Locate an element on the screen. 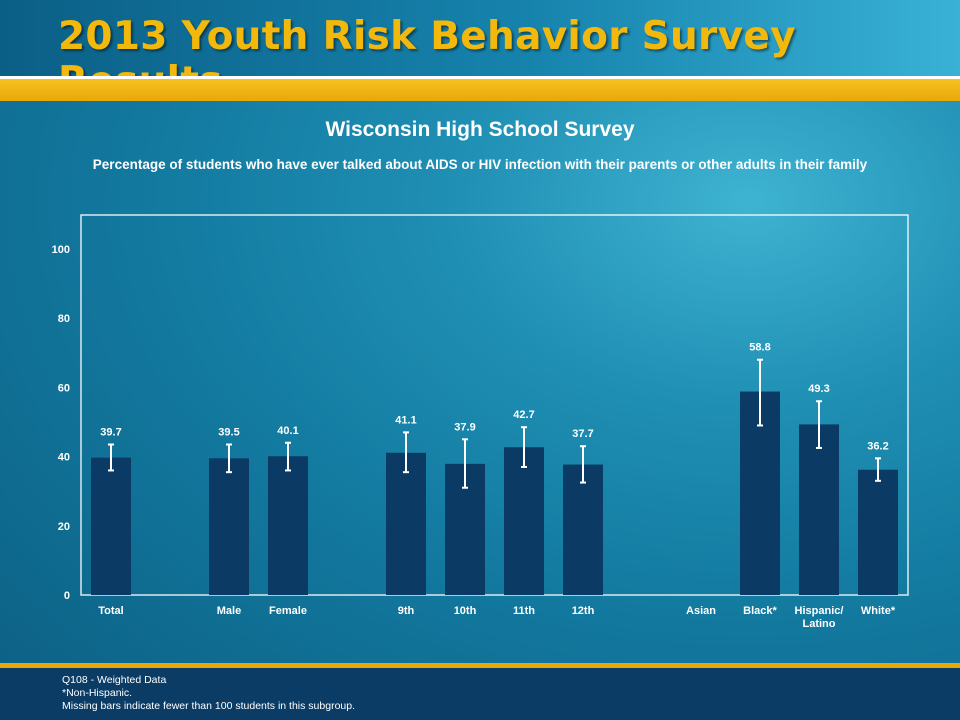 This screenshot has height=720, width=960. error-bars is located at coordinates (494, 423).